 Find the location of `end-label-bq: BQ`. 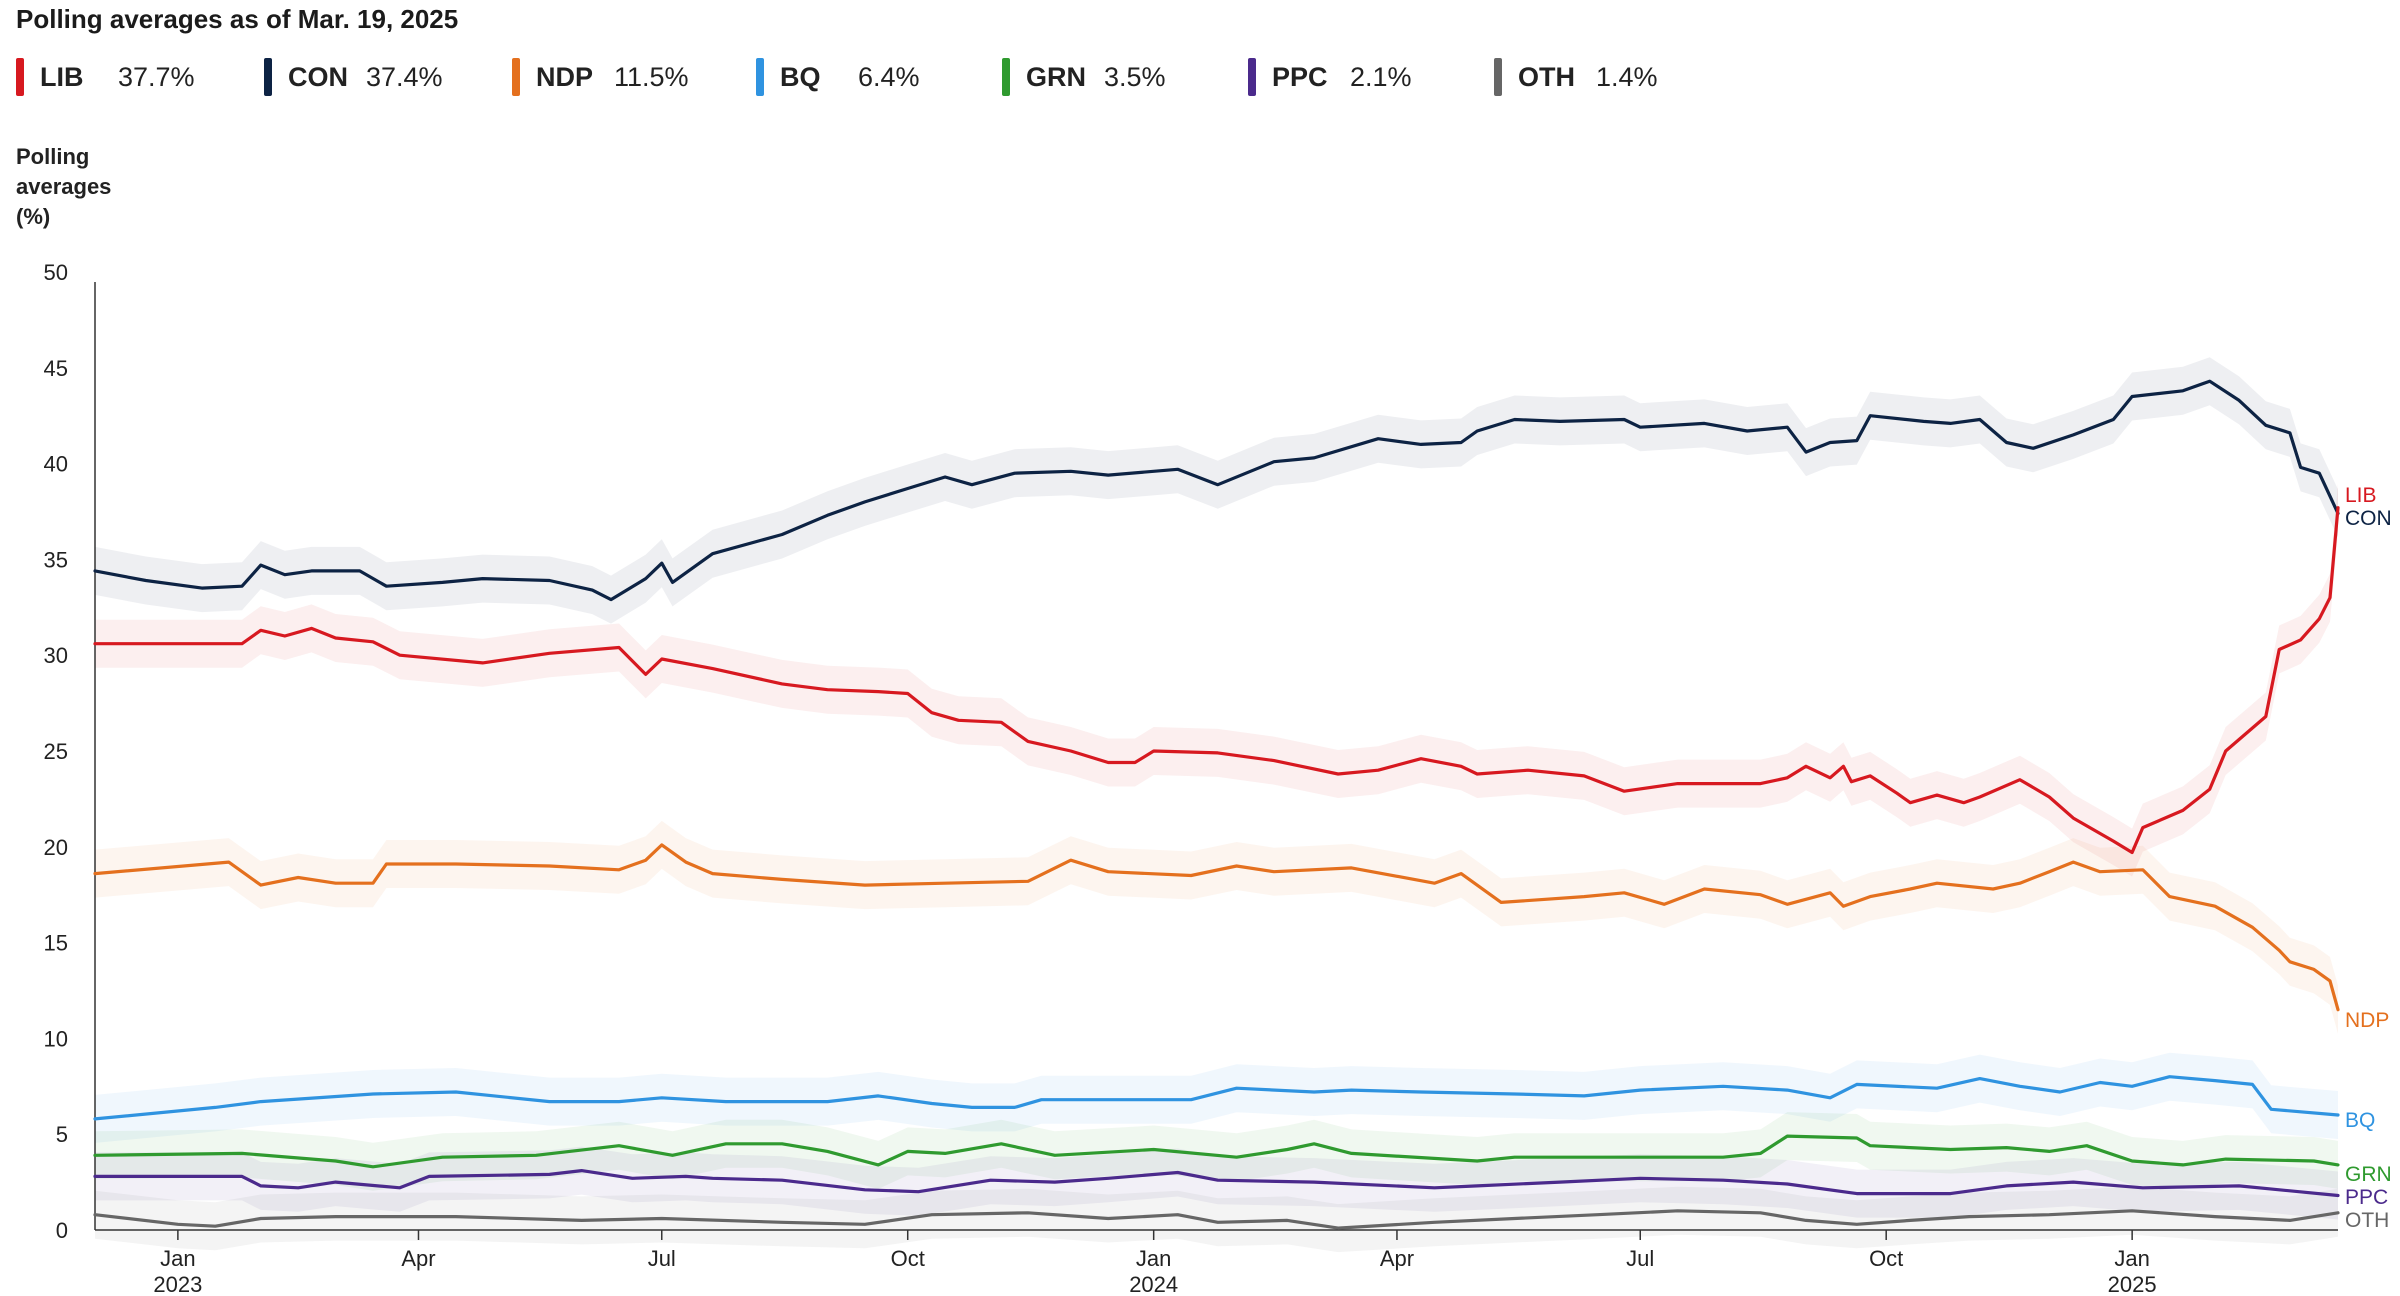

end-label-bq: BQ is located at coordinates (2360, 1120).